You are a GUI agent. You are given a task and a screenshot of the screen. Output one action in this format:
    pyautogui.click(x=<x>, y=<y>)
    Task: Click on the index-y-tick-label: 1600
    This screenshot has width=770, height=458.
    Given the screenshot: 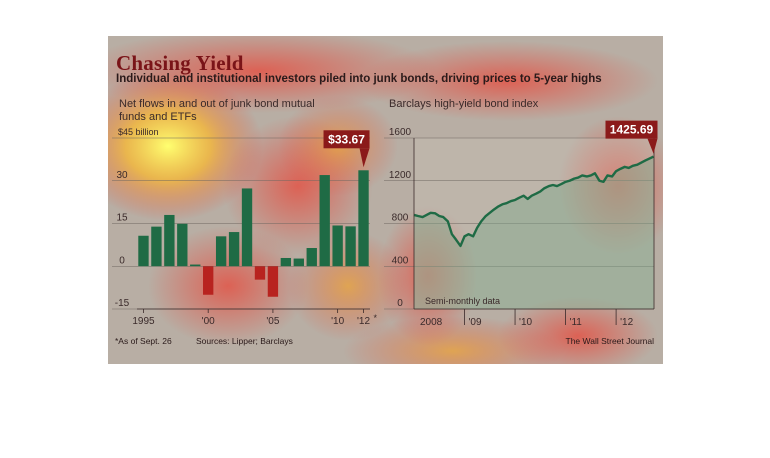 What is the action you would take?
    pyautogui.click(x=400, y=132)
    